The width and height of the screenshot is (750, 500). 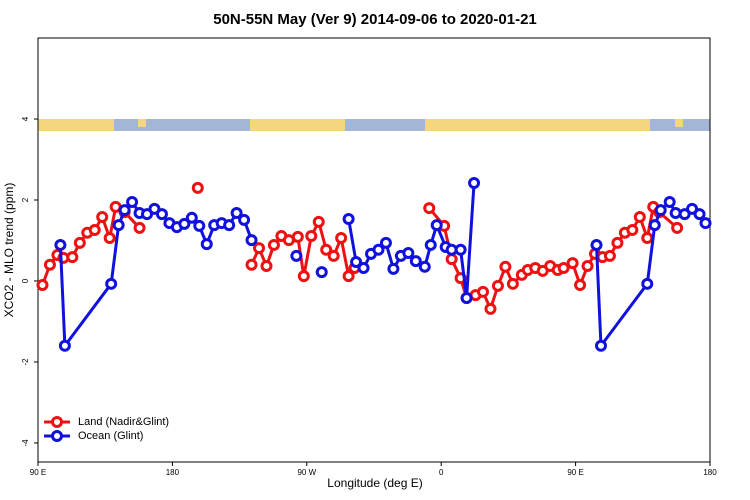 What do you see at coordinates (441, 472) in the screenshot?
I see `x-tick-label: 0` at bounding box center [441, 472].